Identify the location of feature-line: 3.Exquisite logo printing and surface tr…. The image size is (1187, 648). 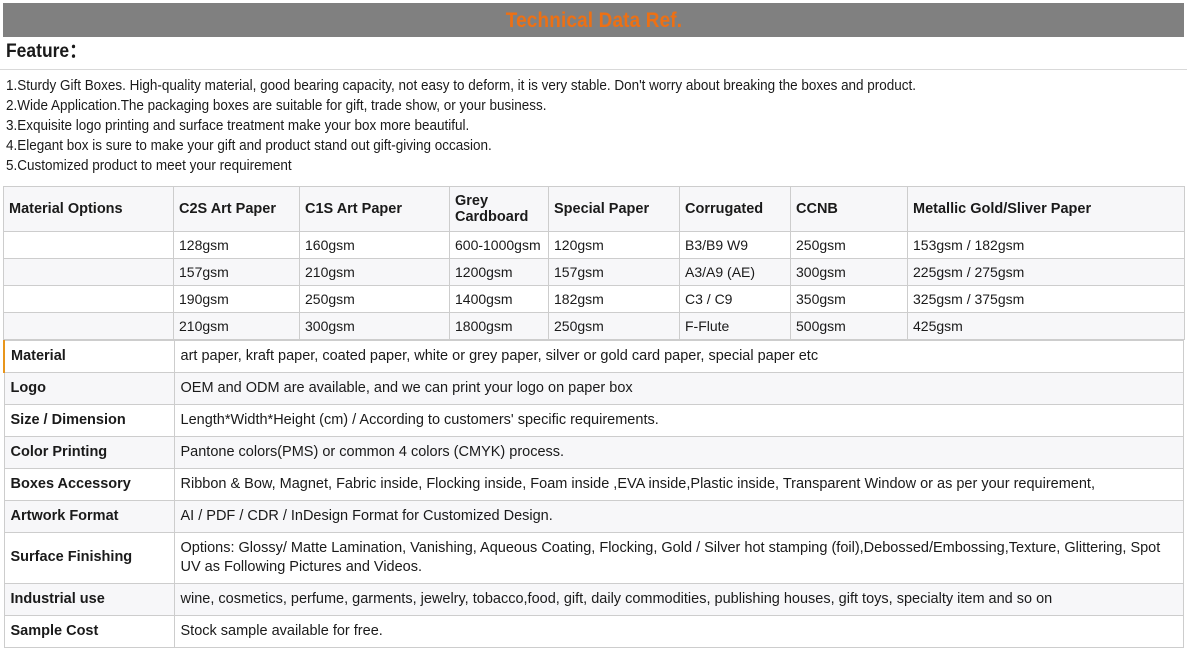
(238, 125).